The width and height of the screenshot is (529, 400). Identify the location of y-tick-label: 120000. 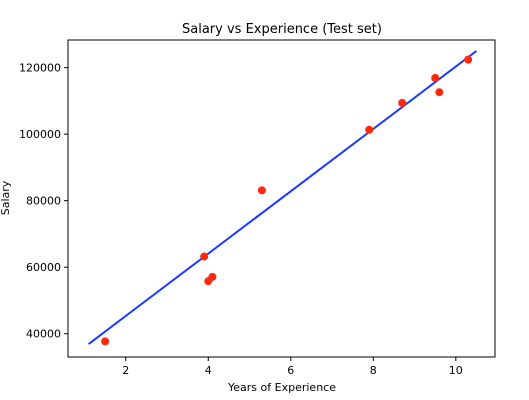
(40, 68).